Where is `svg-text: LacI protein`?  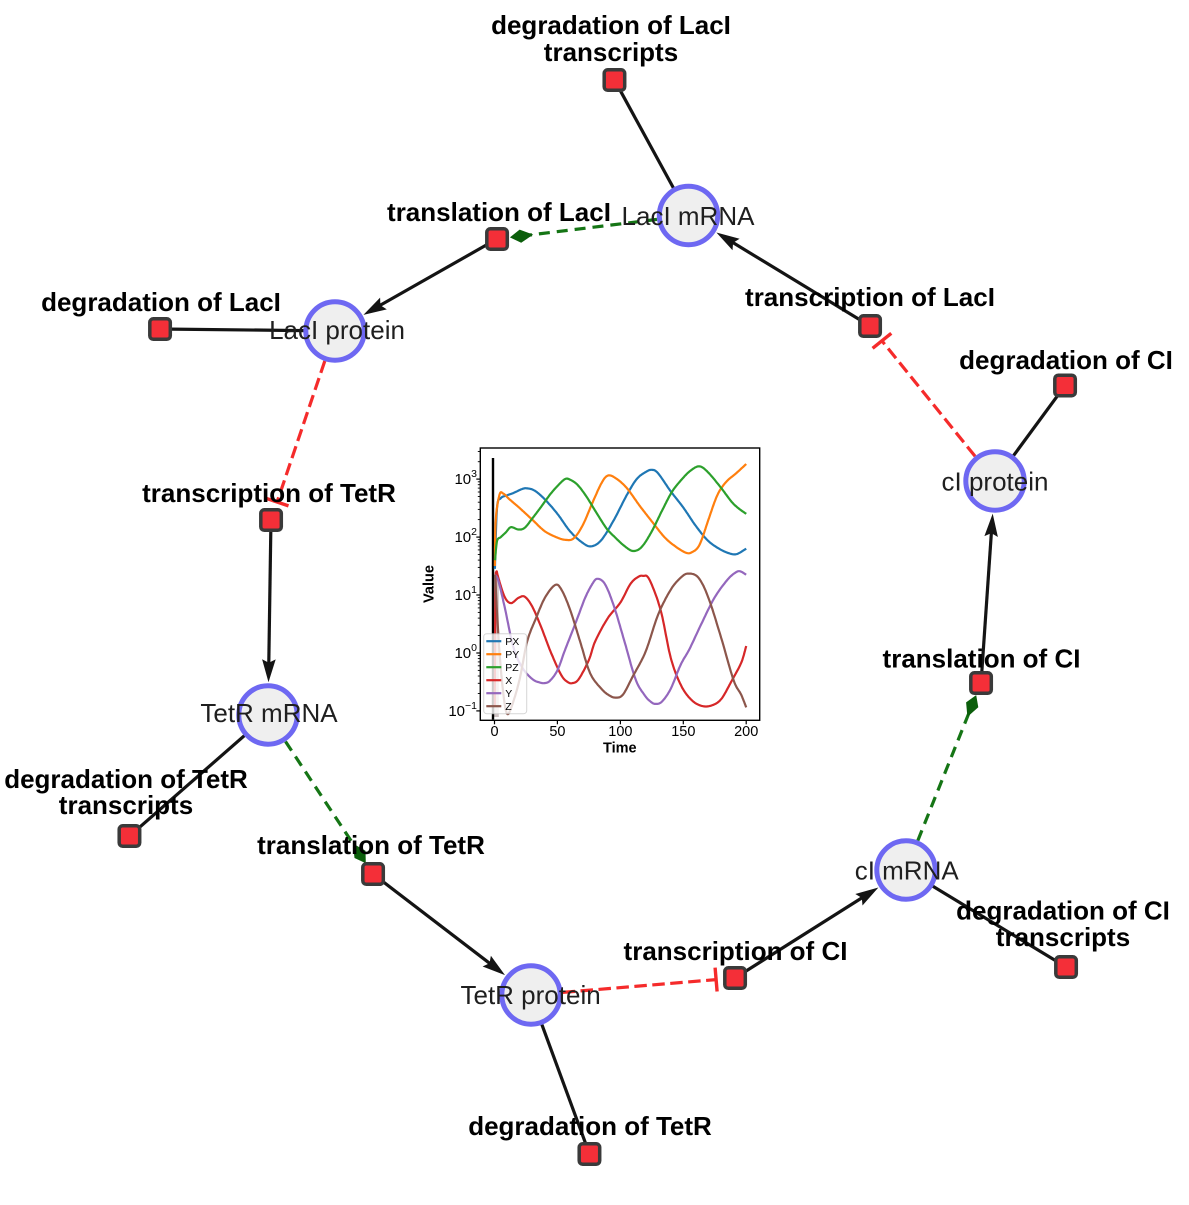
svg-text: LacI protein is located at coordinates (337, 330).